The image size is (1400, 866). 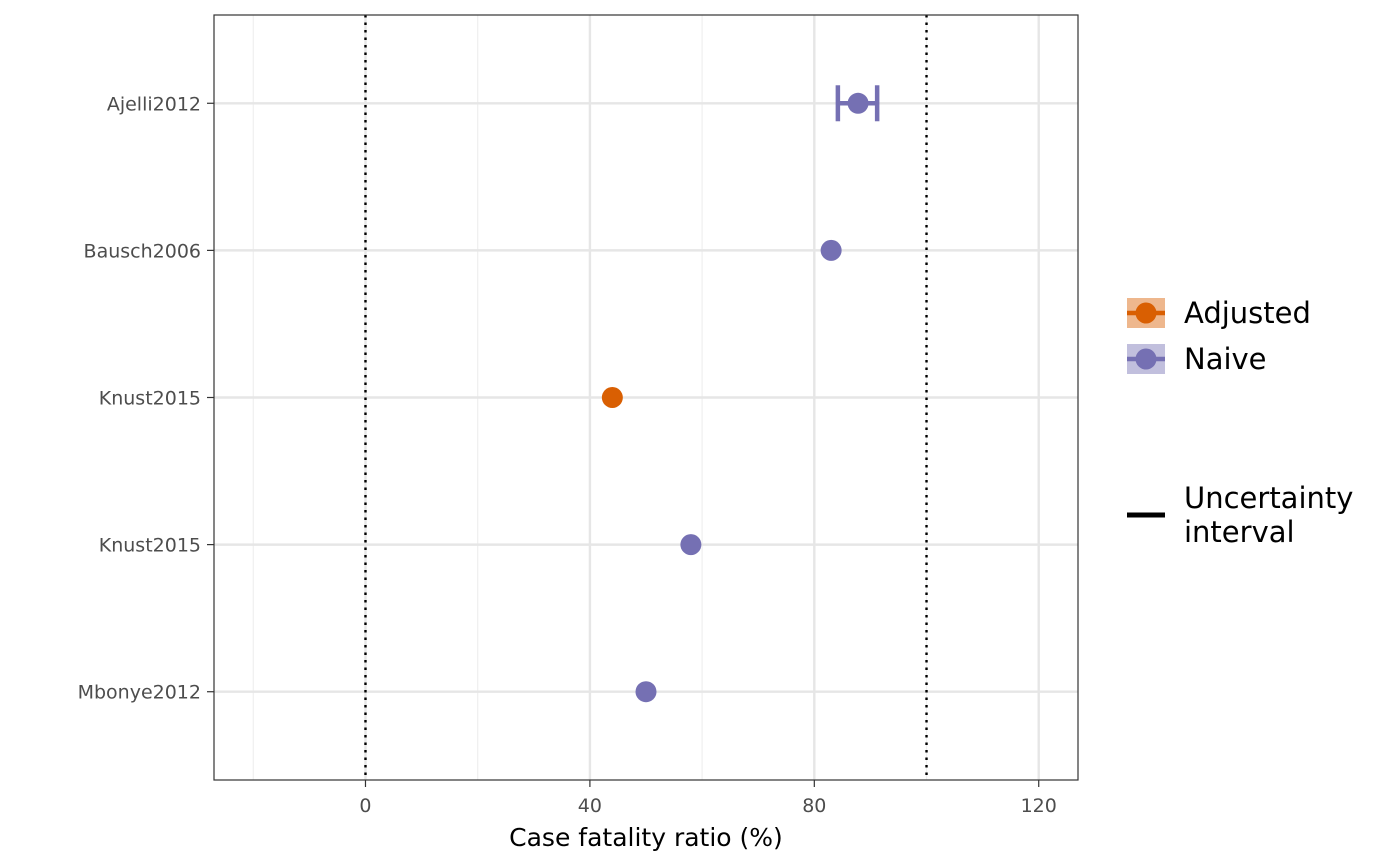 What do you see at coordinates (150, 399) in the screenshot?
I see `y-tick-label-2: Knust2015` at bounding box center [150, 399].